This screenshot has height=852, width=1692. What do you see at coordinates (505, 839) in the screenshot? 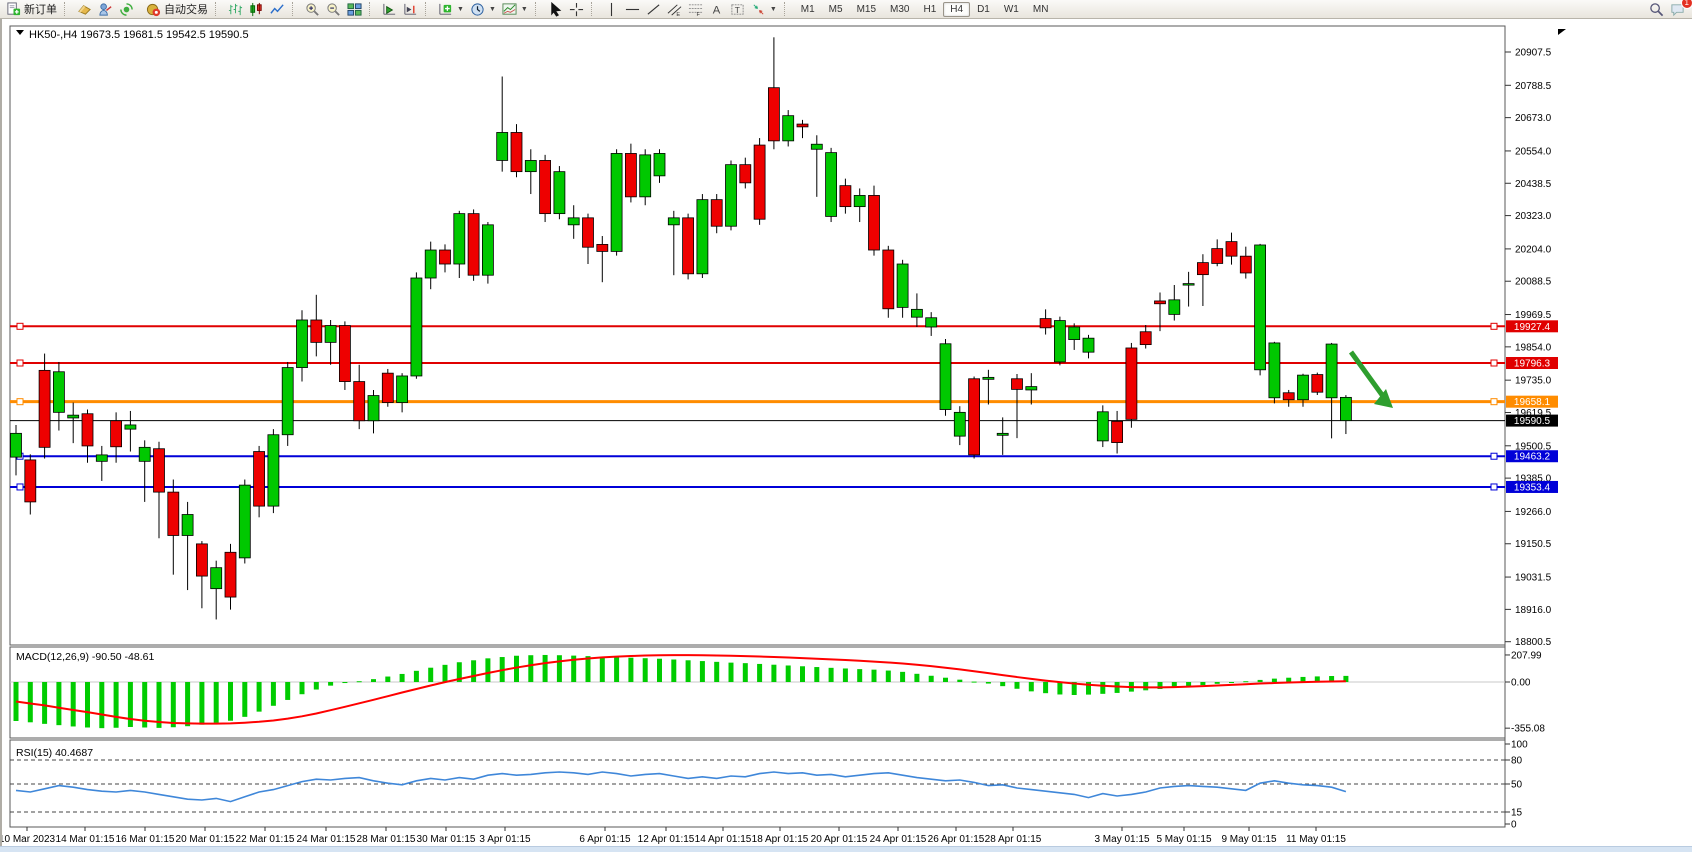
I see `time-axis-label: 3 Apr 01:15` at bounding box center [505, 839].